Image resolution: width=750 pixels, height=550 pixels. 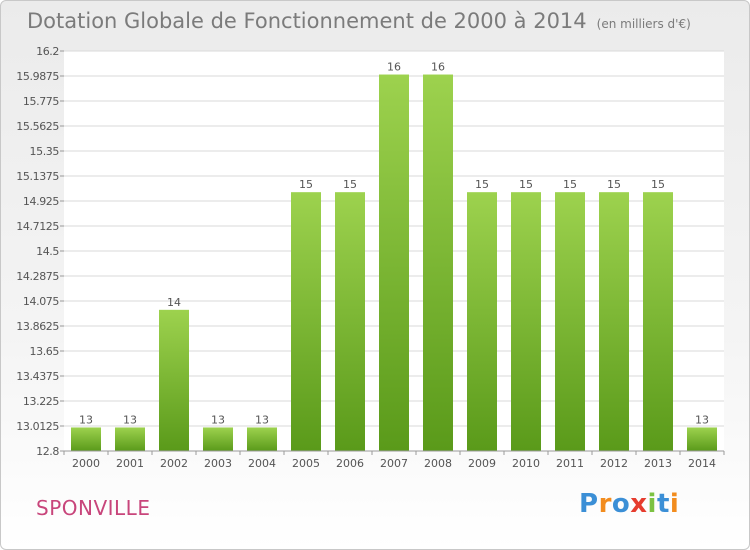 What do you see at coordinates (658, 322) in the screenshot?
I see `bar-2013` at bounding box center [658, 322].